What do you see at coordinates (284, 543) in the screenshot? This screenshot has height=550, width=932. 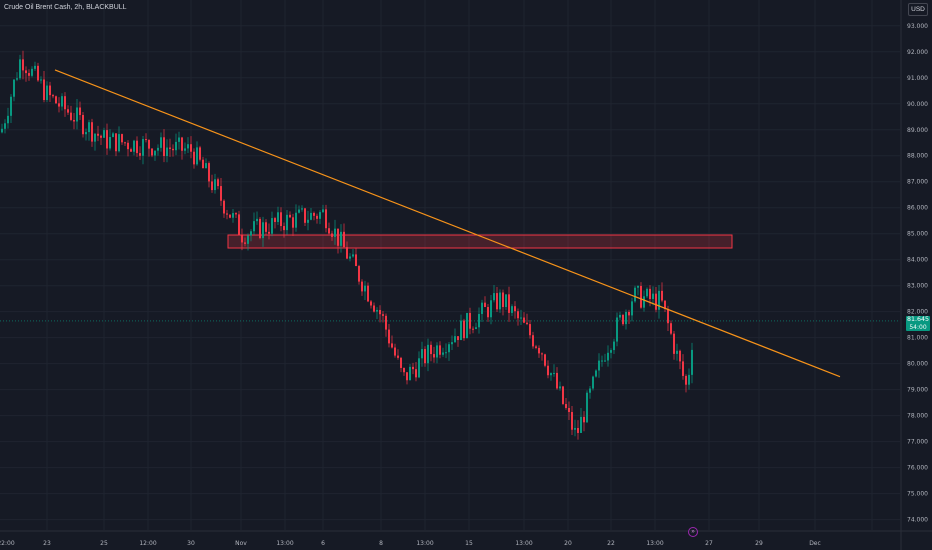 I see `time-tick-label: 13:00` at bounding box center [284, 543].